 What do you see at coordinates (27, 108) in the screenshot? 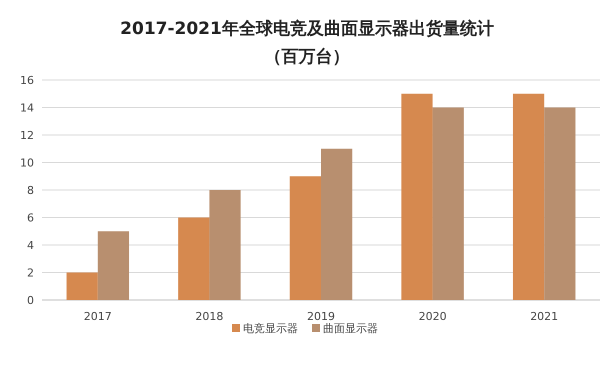
I see `y-tick-label: 14` at bounding box center [27, 108].